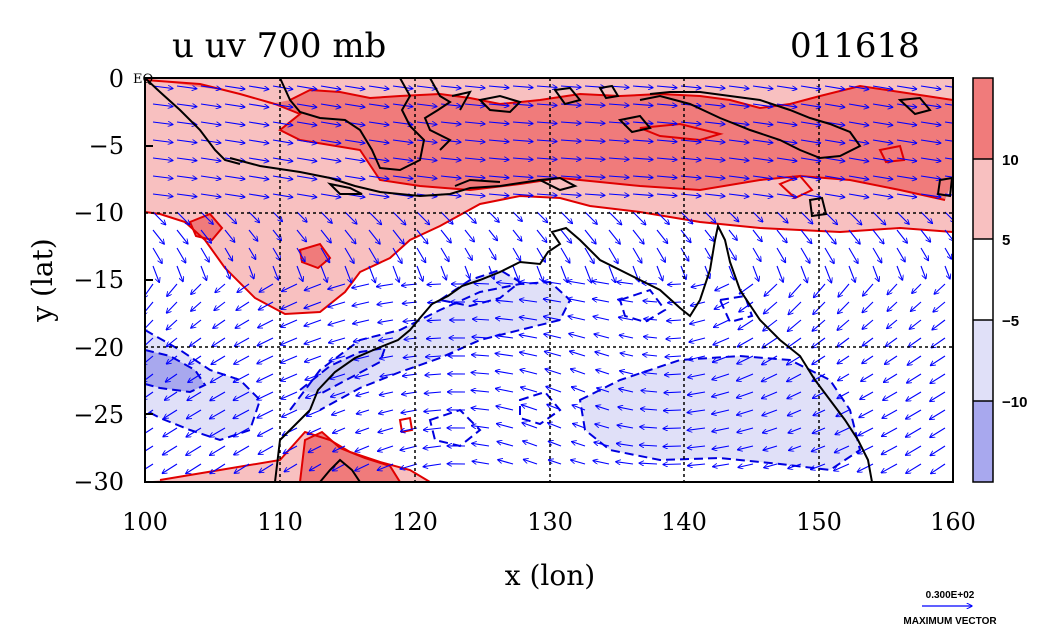 Image resolution: width=1056 pixels, height=631 pixels. I want to click on colorbar: 10 5 −5 −10, so click(999, 280).